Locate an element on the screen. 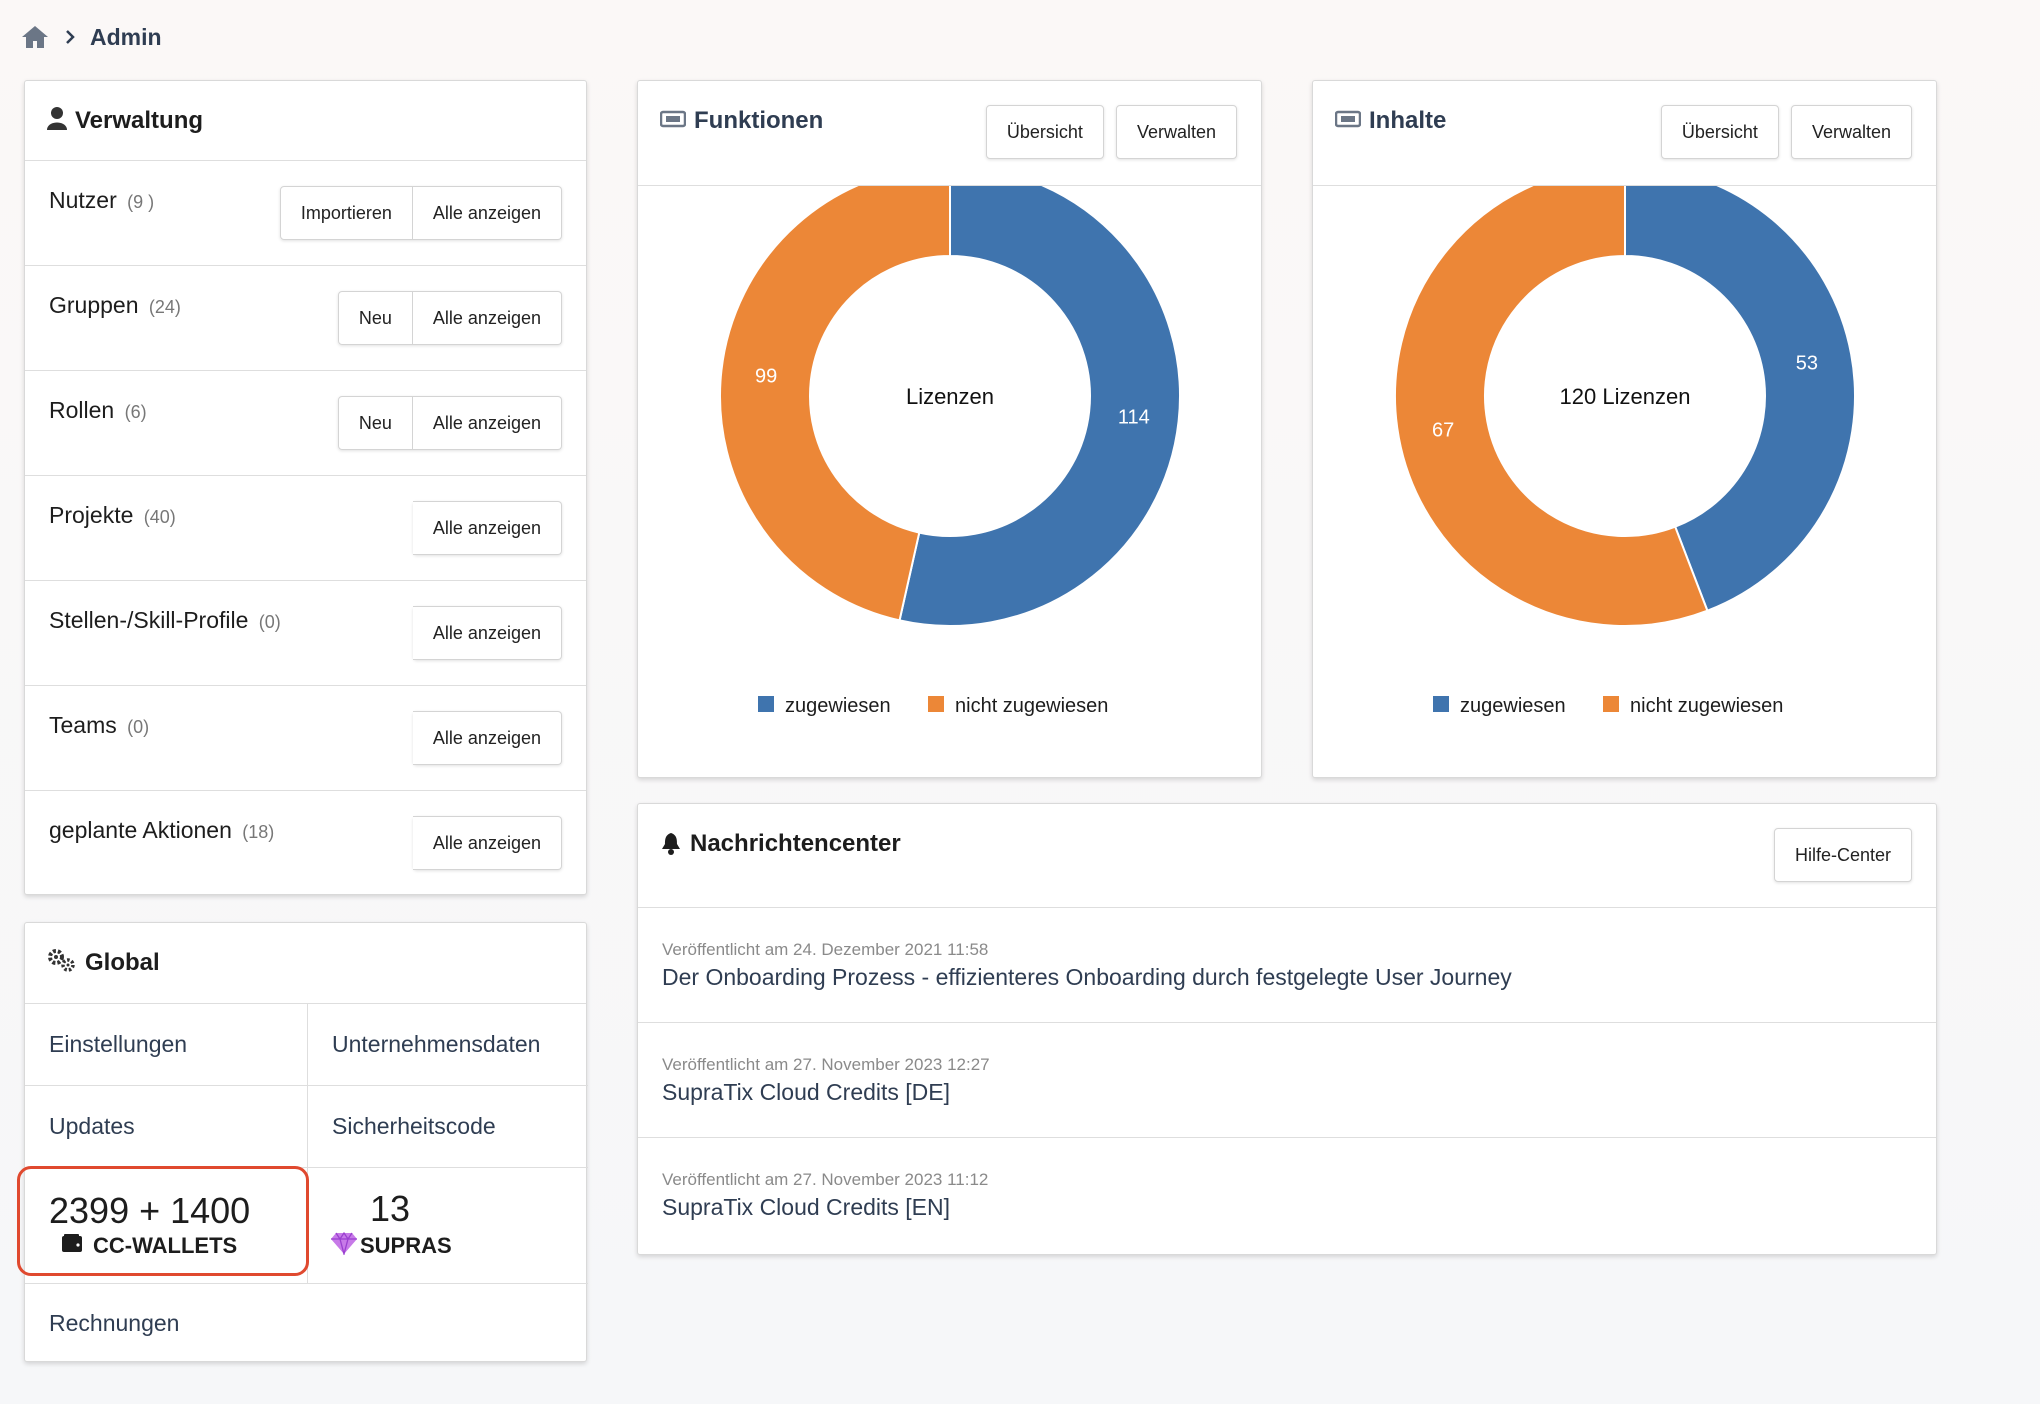 This screenshot has width=2040, height=1404. row-title: Gruppen is located at coordinates (94, 305).